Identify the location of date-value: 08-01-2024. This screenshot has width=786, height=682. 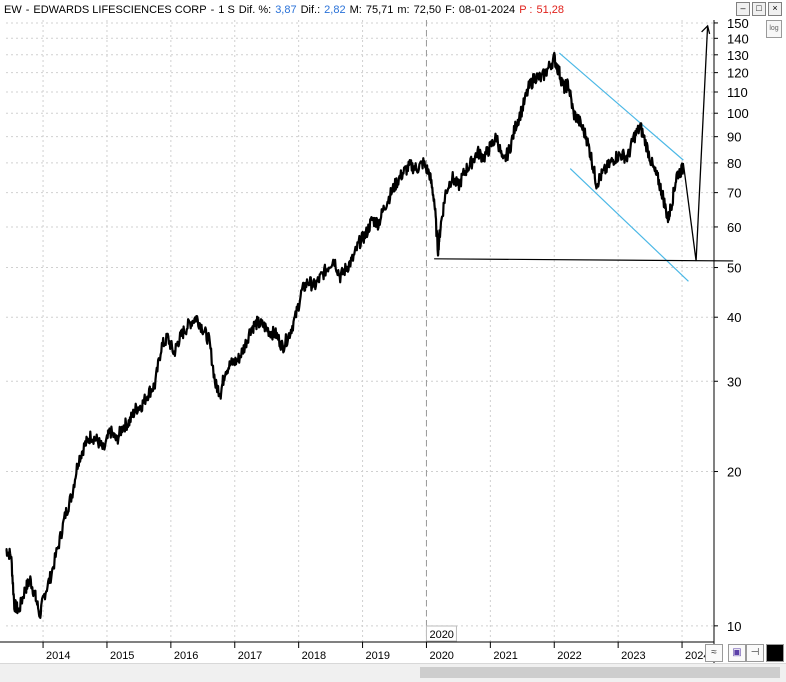
(487, 10).